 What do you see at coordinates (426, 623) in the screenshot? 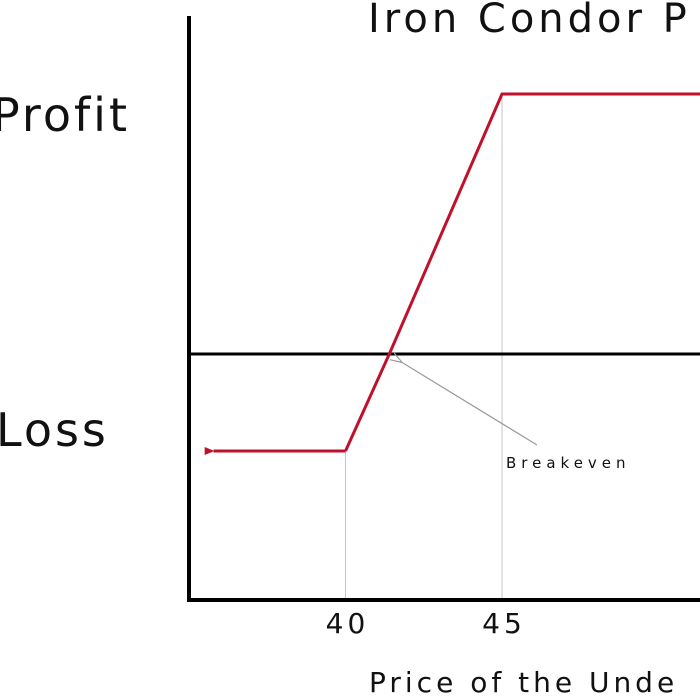
I see `x-tick-labels: 40 45` at bounding box center [426, 623].